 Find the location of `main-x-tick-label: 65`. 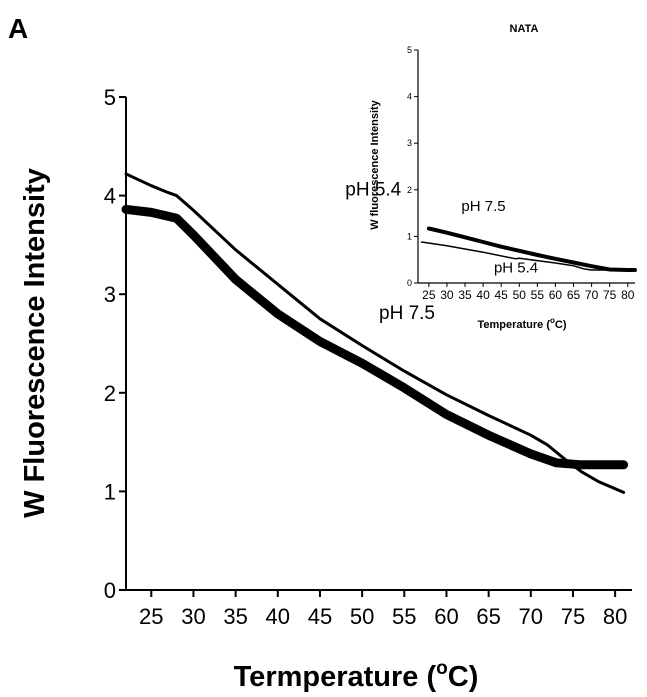

main-x-tick-label: 65 is located at coordinates (488, 616).